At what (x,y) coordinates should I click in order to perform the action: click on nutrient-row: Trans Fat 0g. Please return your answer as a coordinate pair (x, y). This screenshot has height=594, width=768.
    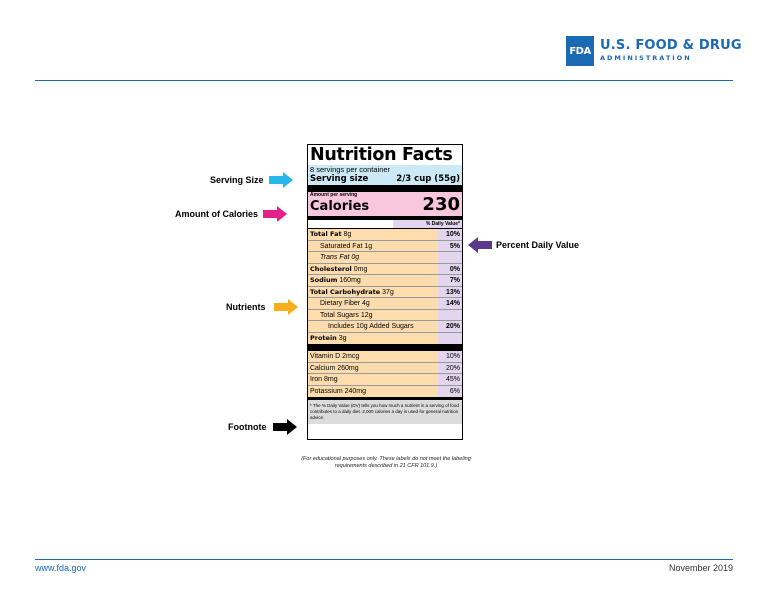
    Looking at the image, I should click on (385, 258).